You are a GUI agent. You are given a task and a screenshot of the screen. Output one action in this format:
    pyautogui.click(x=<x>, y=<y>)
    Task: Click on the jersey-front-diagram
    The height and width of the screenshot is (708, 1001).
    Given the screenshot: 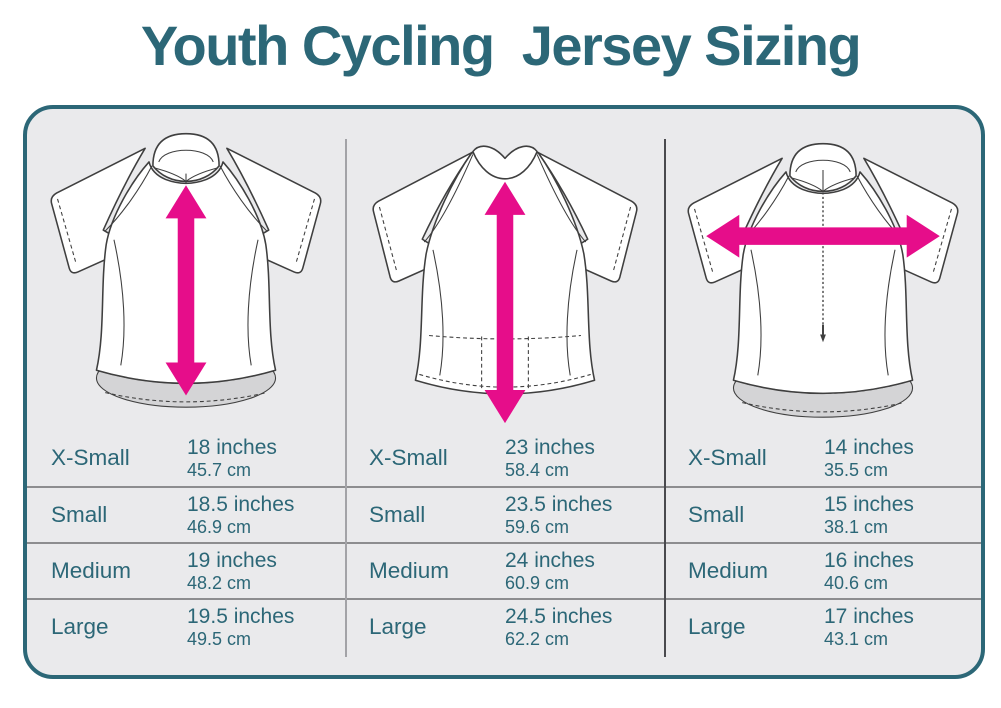 What is the action you would take?
    pyautogui.click(x=186, y=269)
    